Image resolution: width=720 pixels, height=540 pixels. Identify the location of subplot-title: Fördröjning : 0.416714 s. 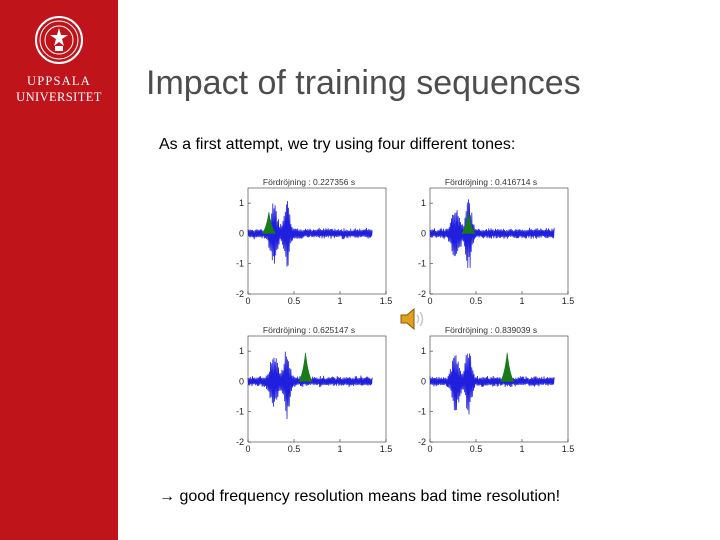
(491, 182).